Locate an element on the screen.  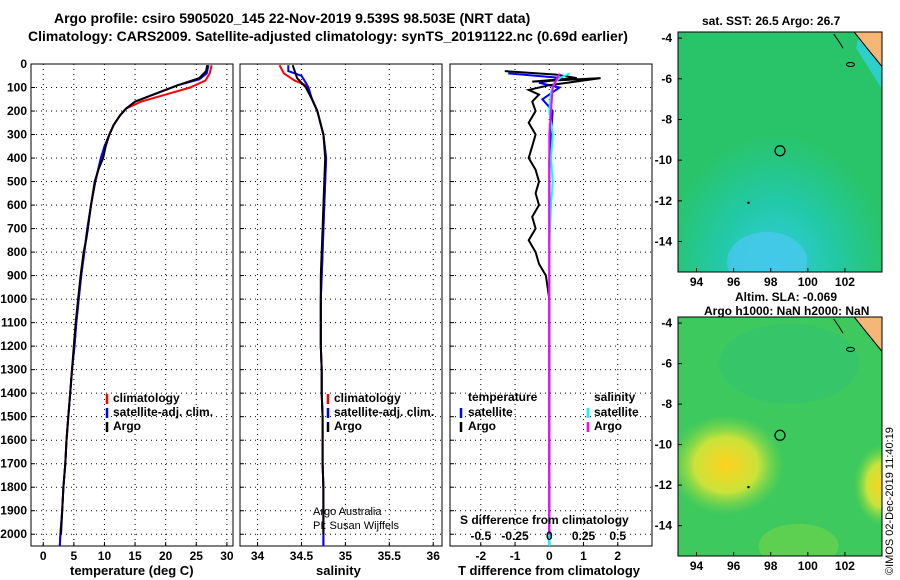
sst_map-xtick-label: 100 is located at coordinates (808, 282).